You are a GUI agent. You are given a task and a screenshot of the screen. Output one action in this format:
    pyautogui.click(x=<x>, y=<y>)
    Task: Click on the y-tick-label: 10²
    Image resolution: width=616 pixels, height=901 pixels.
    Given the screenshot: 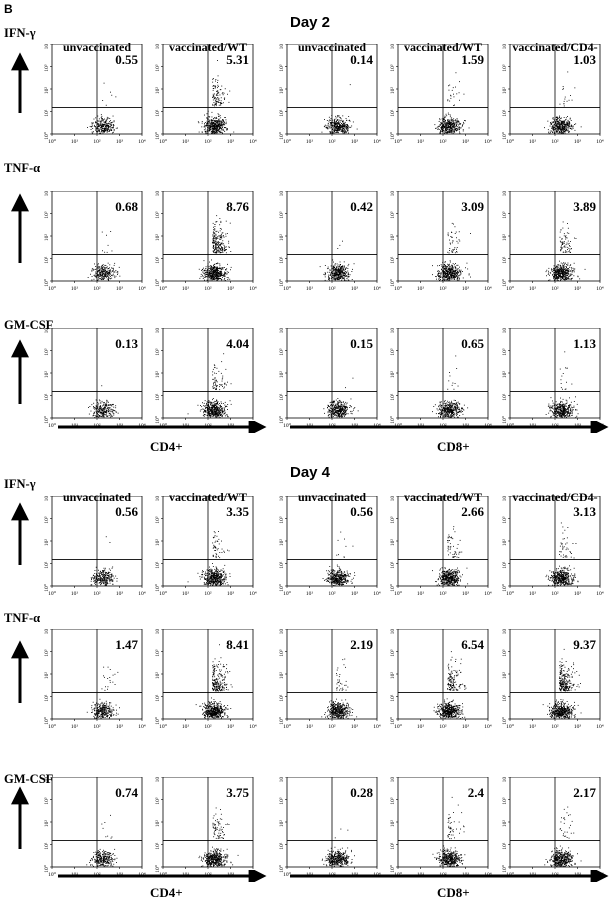 What is the action you would take?
    pyautogui.click(x=393, y=91)
    